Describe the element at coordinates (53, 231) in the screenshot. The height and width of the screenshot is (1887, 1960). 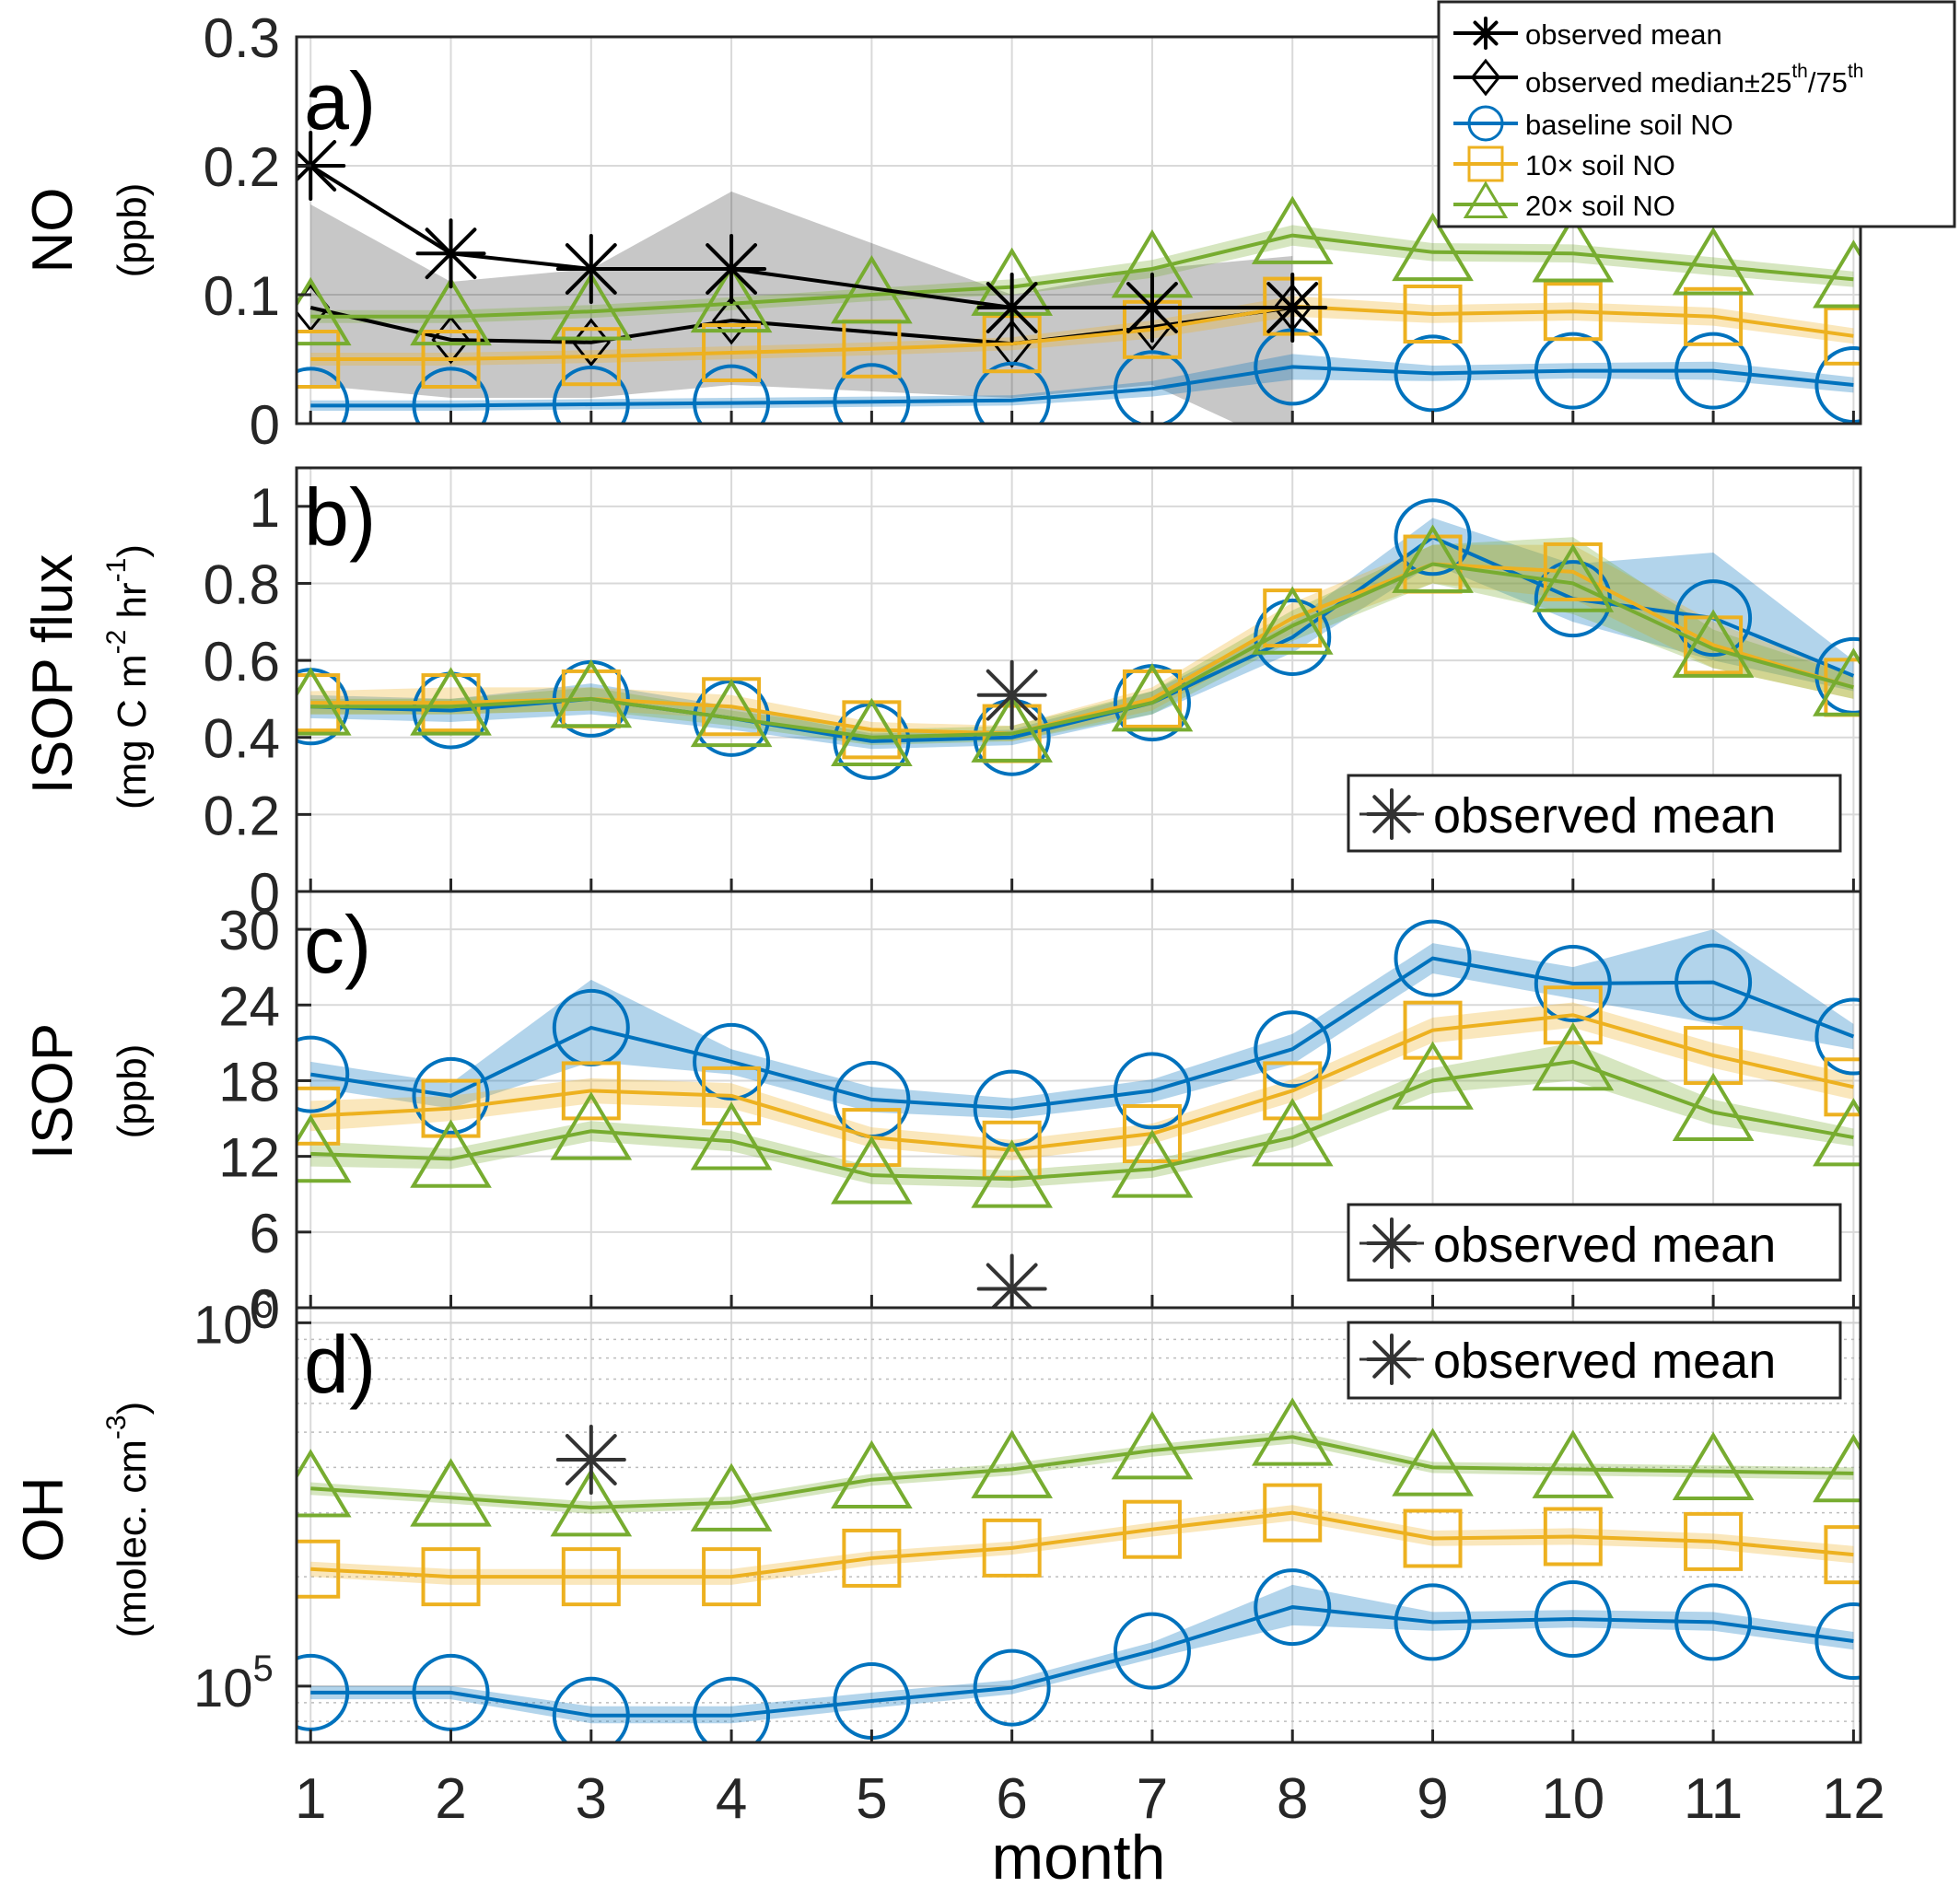
I see `panel-a-ylabel: NO` at that location.